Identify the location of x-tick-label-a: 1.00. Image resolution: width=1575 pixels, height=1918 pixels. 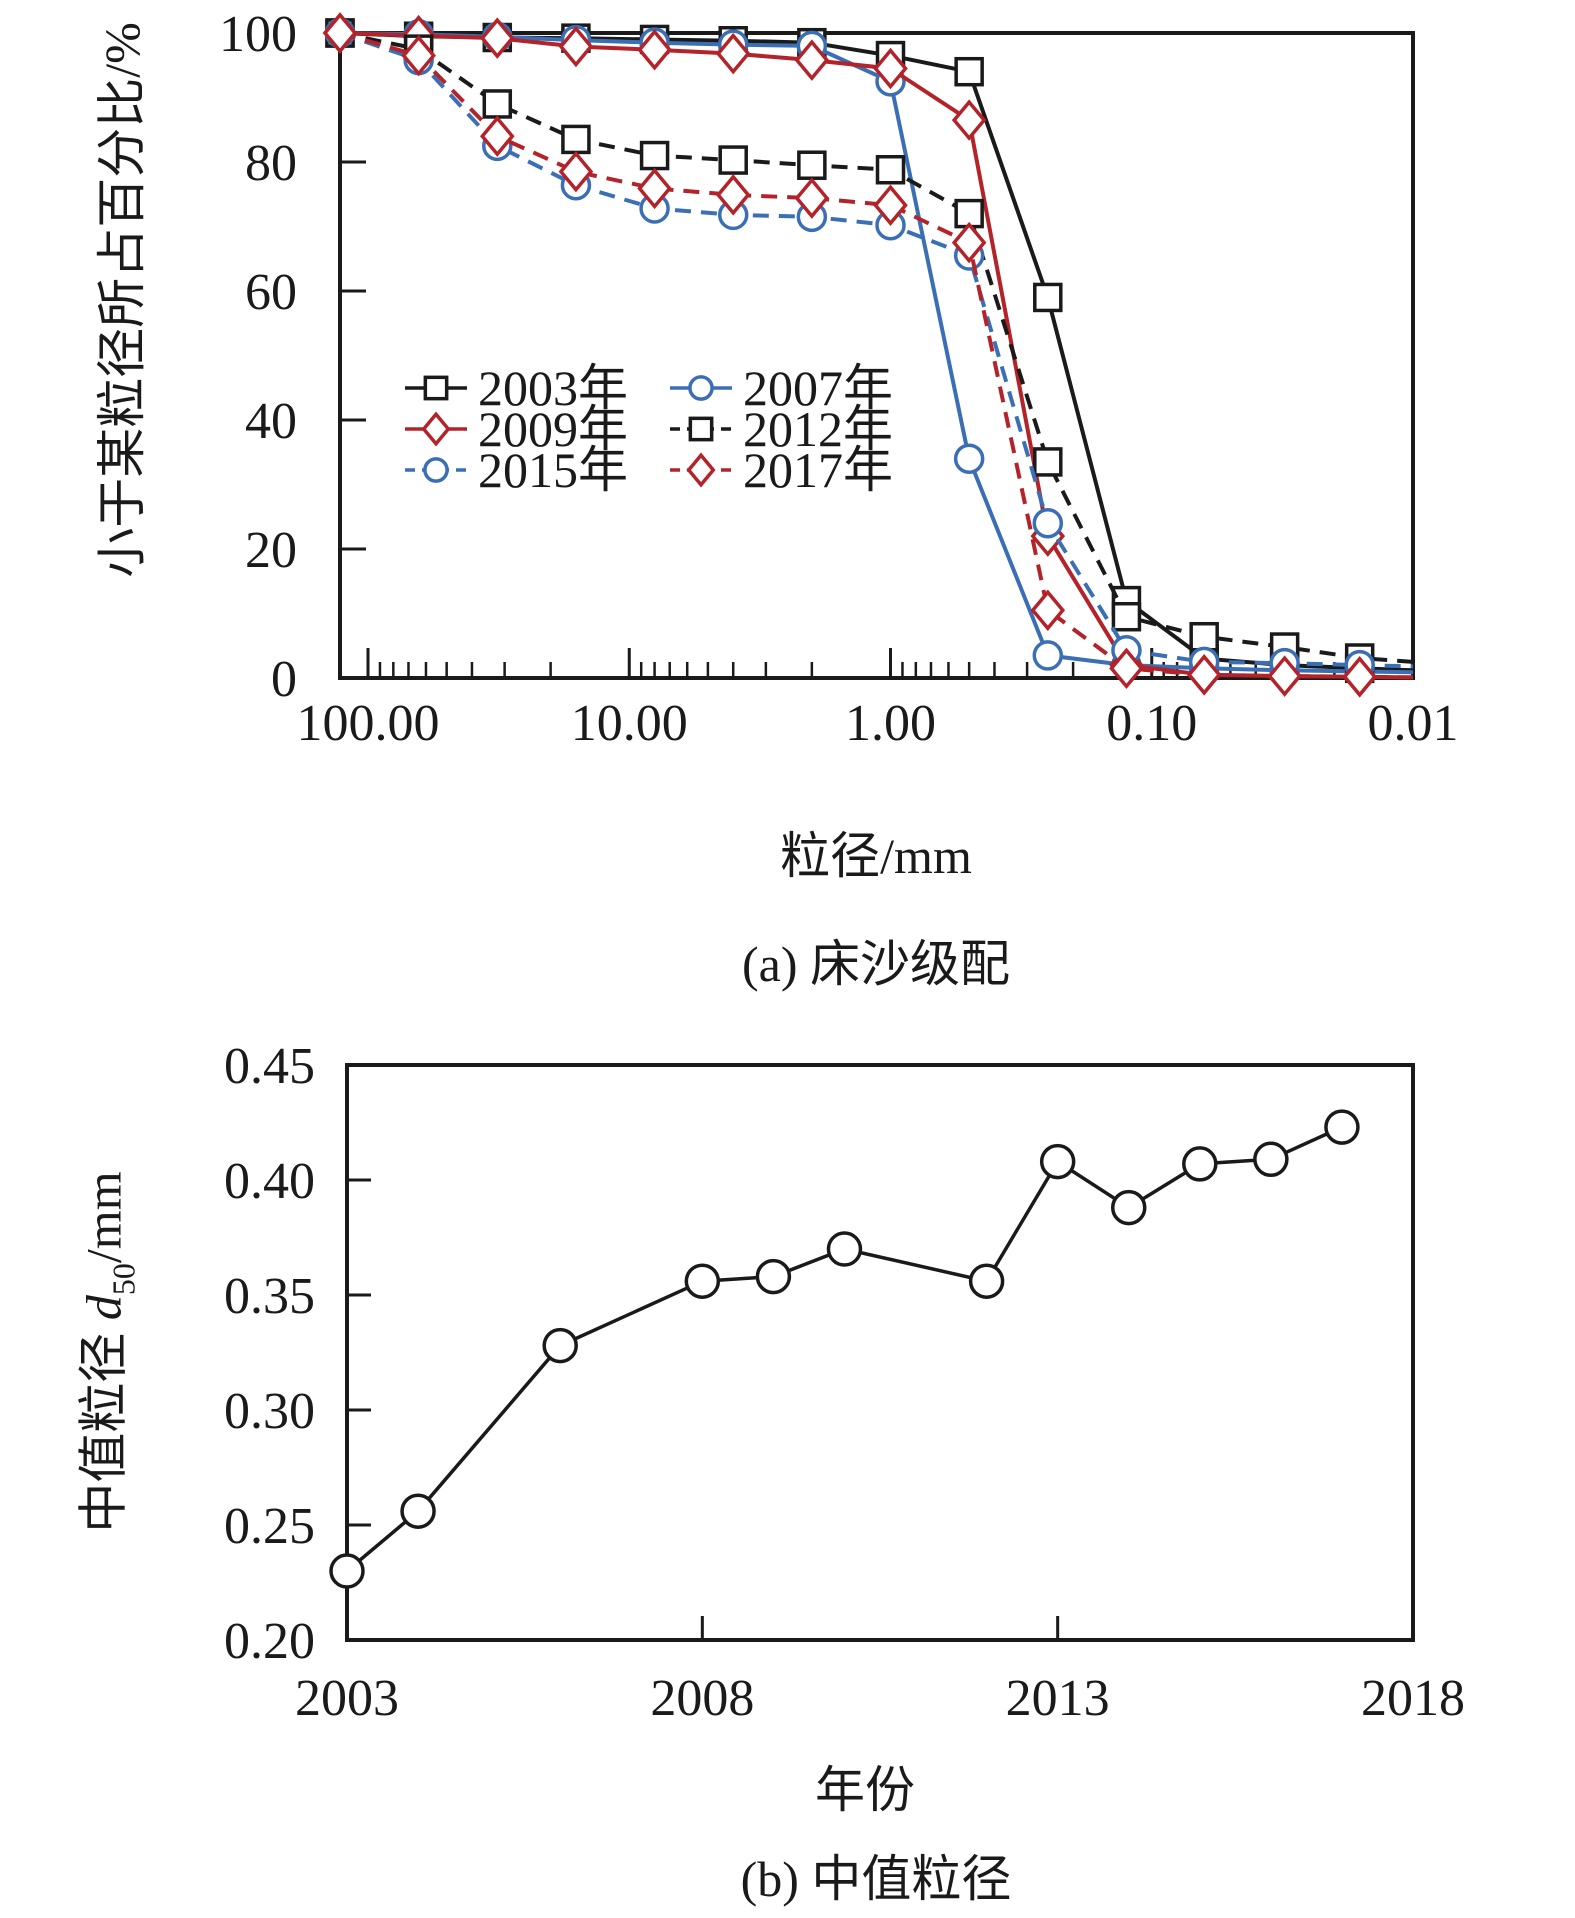
(890, 723).